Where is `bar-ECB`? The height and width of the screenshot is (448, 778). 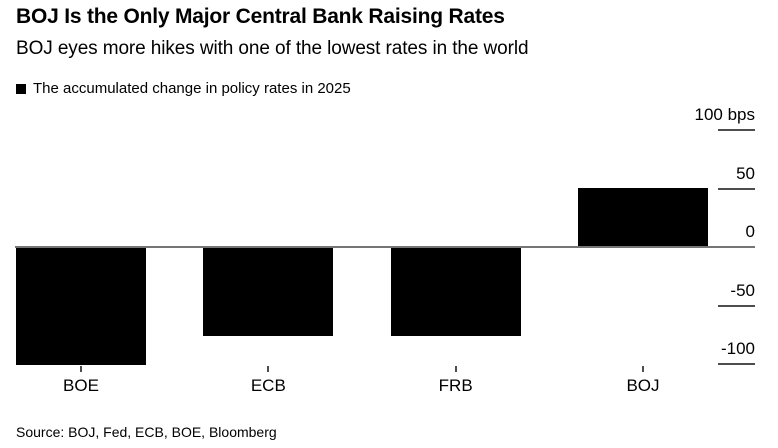
bar-ECB is located at coordinates (268, 292).